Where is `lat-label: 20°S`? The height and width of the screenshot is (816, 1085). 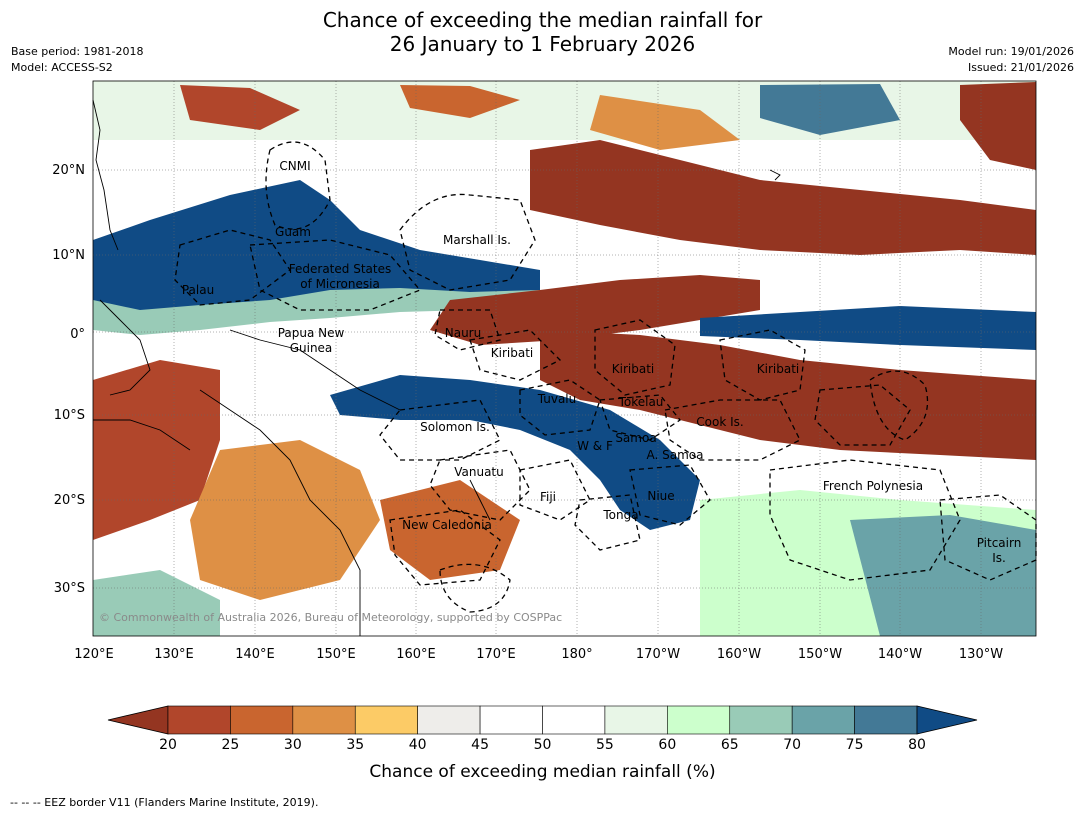
lat-label: 20°S is located at coordinates (69, 500).